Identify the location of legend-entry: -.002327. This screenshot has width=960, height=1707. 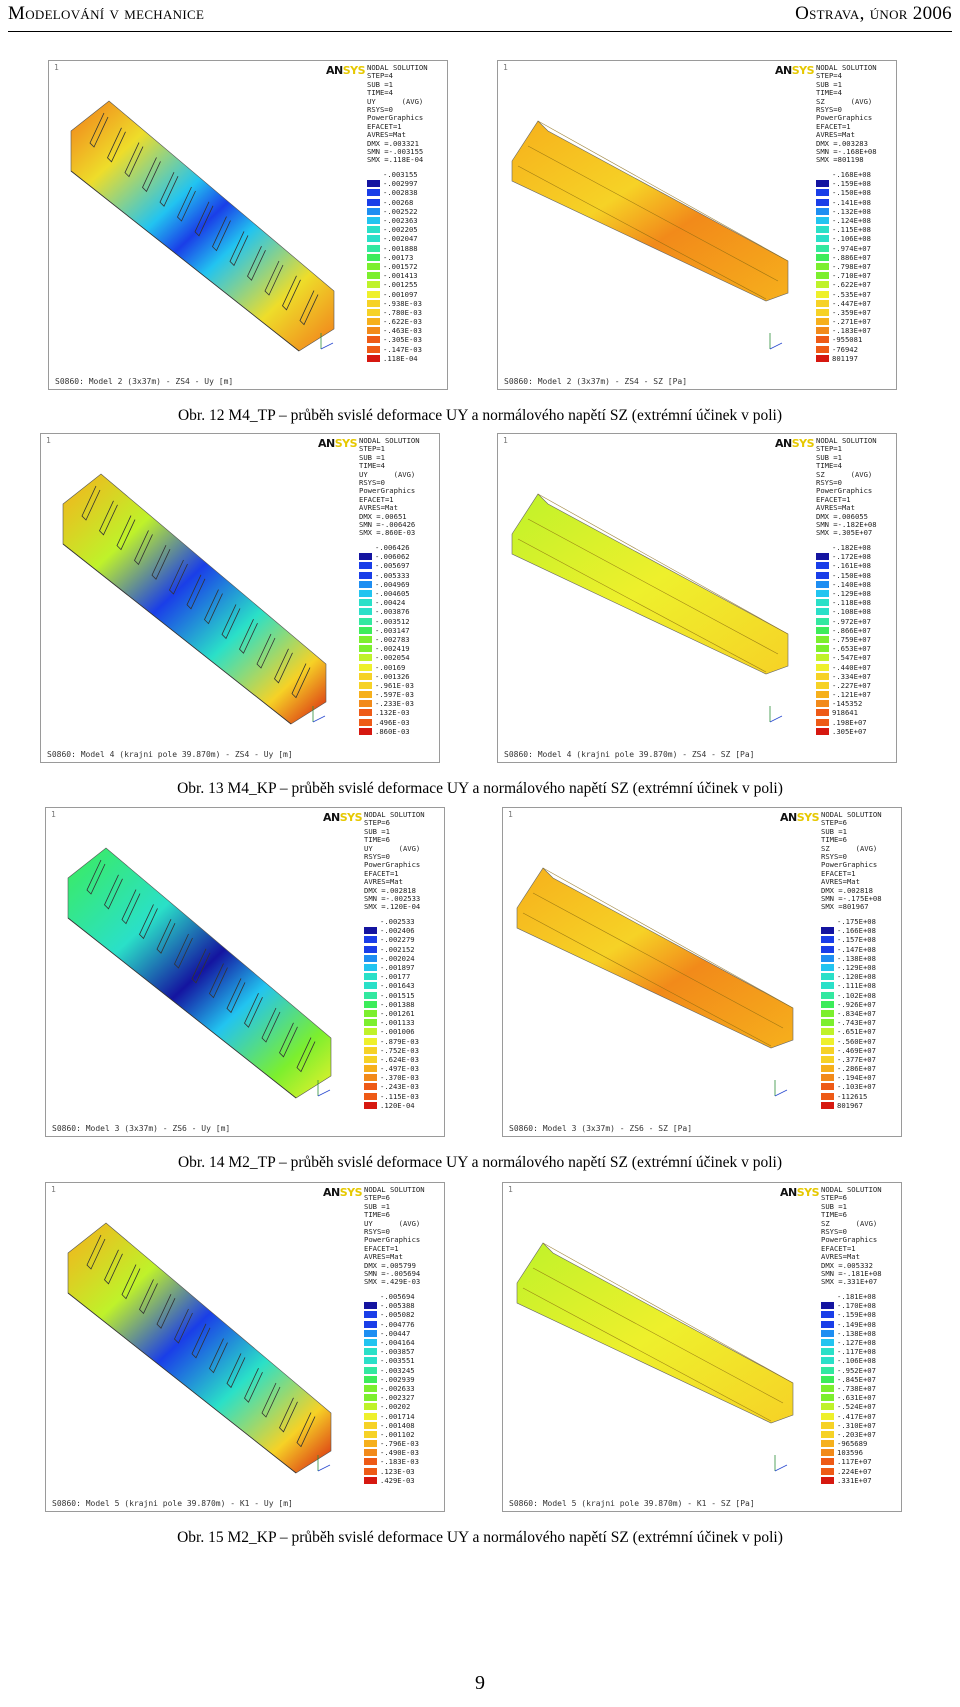
(404, 1397).